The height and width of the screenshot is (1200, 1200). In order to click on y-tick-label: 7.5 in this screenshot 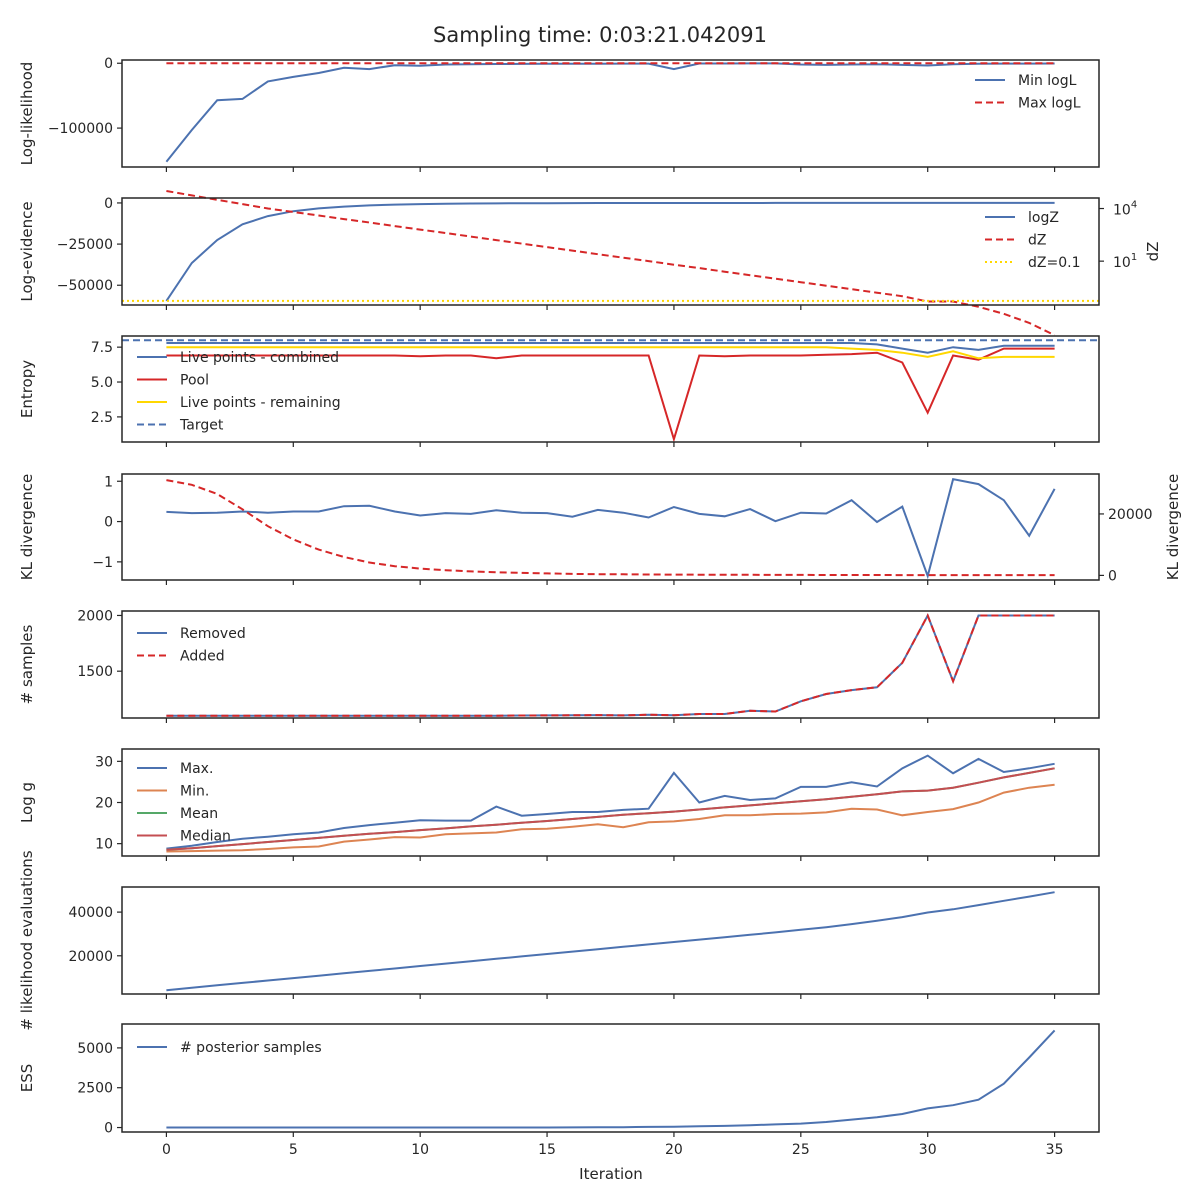, I will do `click(102, 348)`.